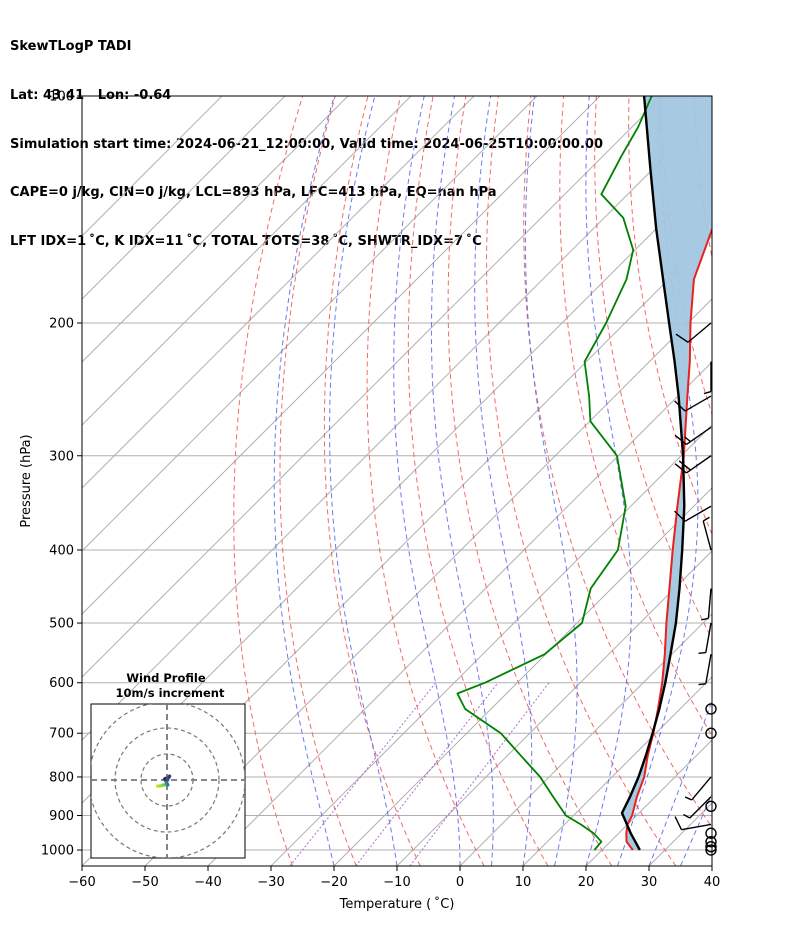 The height and width of the screenshot is (937, 794). Describe the element at coordinates (396, 882) in the screenshot. I see `x-tick-label: −10` at that location.